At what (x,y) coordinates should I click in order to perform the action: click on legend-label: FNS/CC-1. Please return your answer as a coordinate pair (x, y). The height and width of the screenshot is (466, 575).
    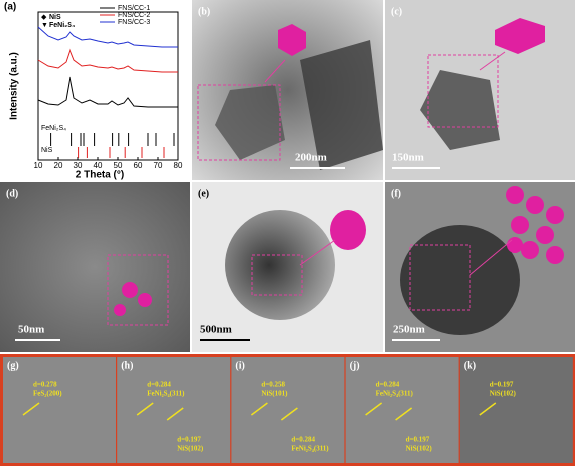
    Looking at the image, I should click on (134, 8).